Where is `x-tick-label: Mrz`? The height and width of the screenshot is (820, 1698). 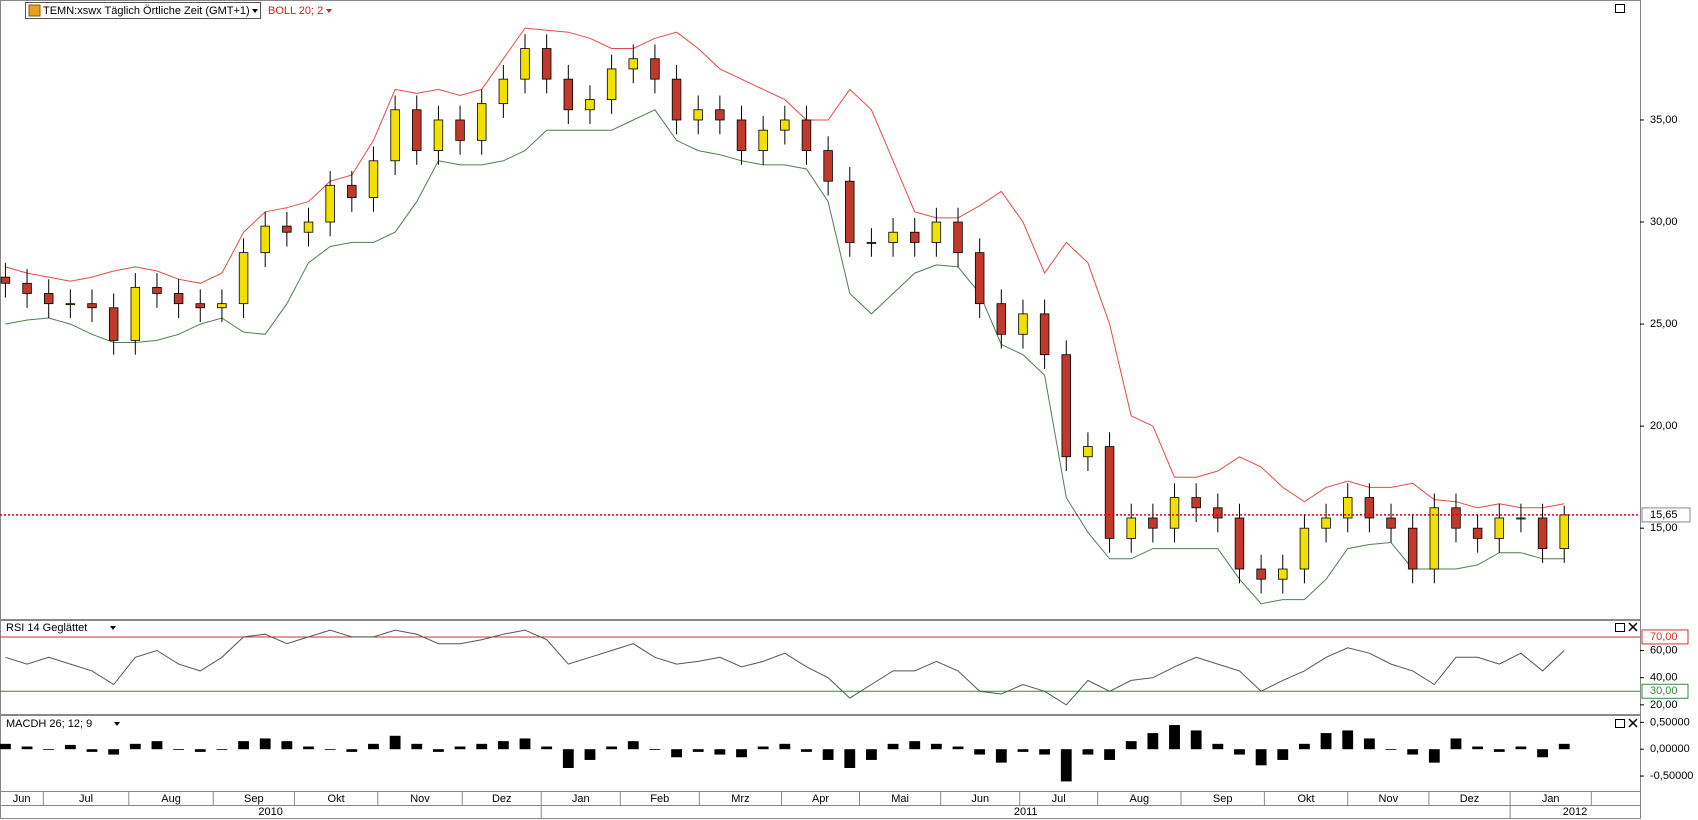 x-tick-label: Mrz is located at coordinates (740, 799).